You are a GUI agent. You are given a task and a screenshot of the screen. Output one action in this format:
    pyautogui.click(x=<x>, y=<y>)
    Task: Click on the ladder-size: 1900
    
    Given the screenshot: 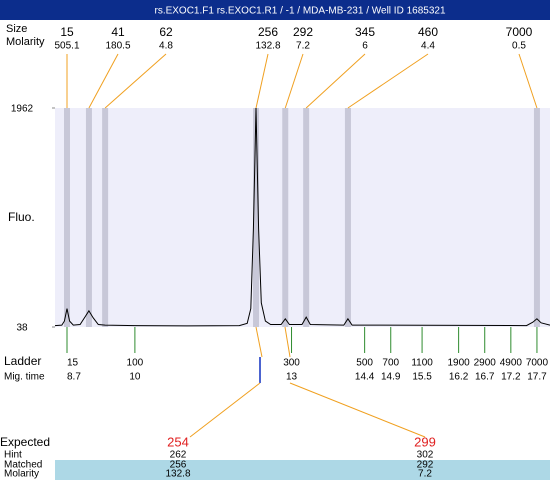 What is the action you would take?
    pyautogui.click(x=458, y=363)
    